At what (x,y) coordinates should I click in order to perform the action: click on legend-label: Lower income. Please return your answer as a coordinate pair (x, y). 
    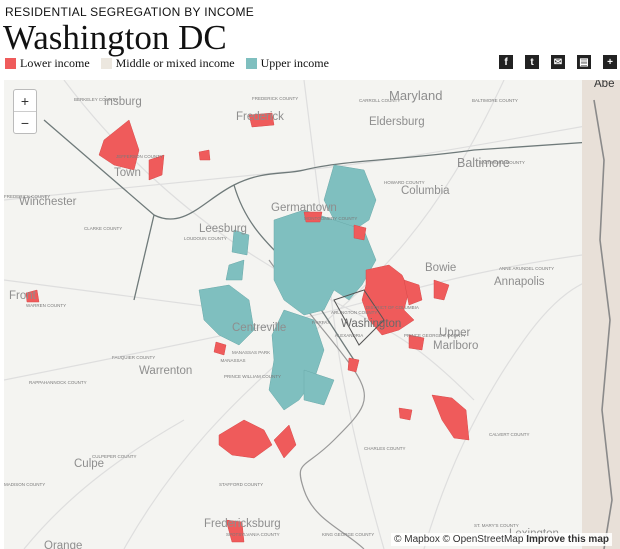
    Looking at the image, I should click on (55, 62).